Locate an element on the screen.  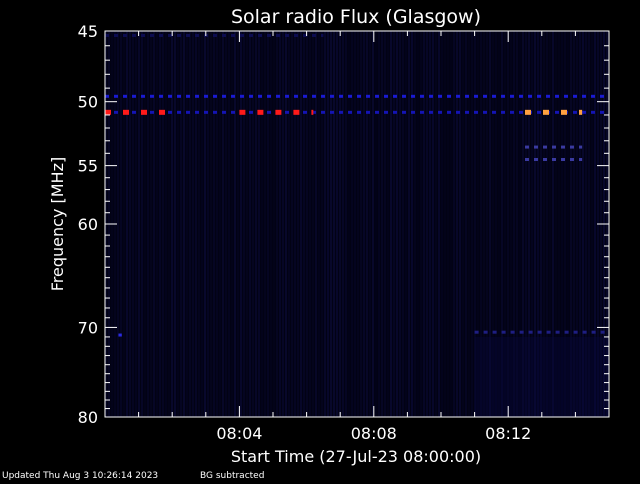
y-tick-label: 70 is located at coordinates (88, 327).